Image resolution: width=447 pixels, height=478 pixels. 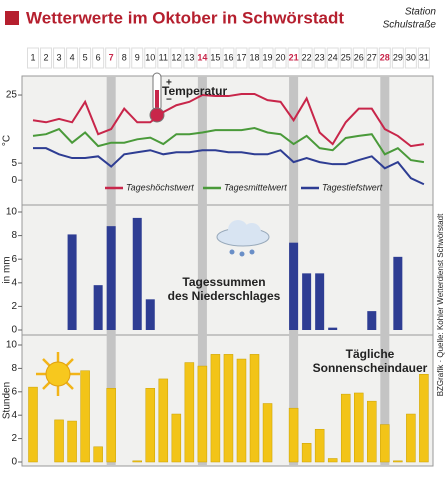 What do you see at coordinates (281, 57) in the screenshot?
I see `day-label: 20` at bounding box center [281, 57].